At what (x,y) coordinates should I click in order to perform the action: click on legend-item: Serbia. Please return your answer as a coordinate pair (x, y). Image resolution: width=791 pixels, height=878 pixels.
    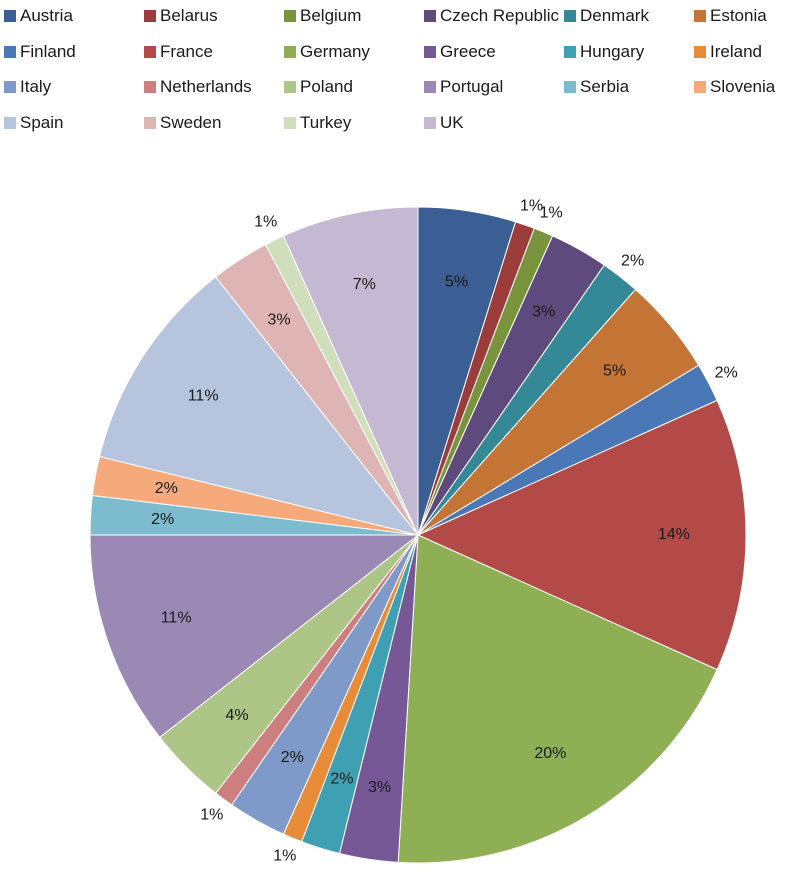
    Looking at the image, I should click on (596, 87).